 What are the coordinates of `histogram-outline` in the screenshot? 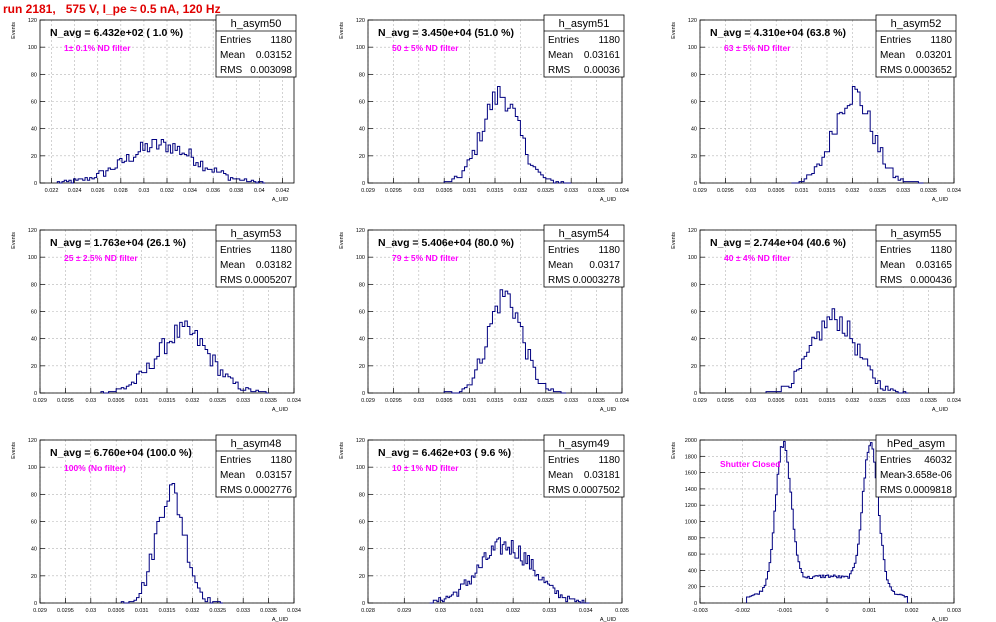 It's located at (507, 135).